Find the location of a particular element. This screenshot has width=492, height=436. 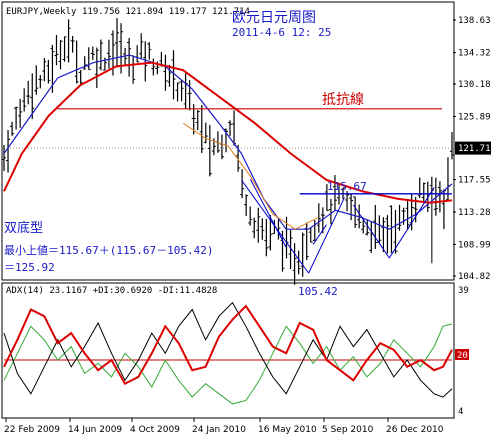

adx-level-badge: 20 is located at coordinates (462, 355).